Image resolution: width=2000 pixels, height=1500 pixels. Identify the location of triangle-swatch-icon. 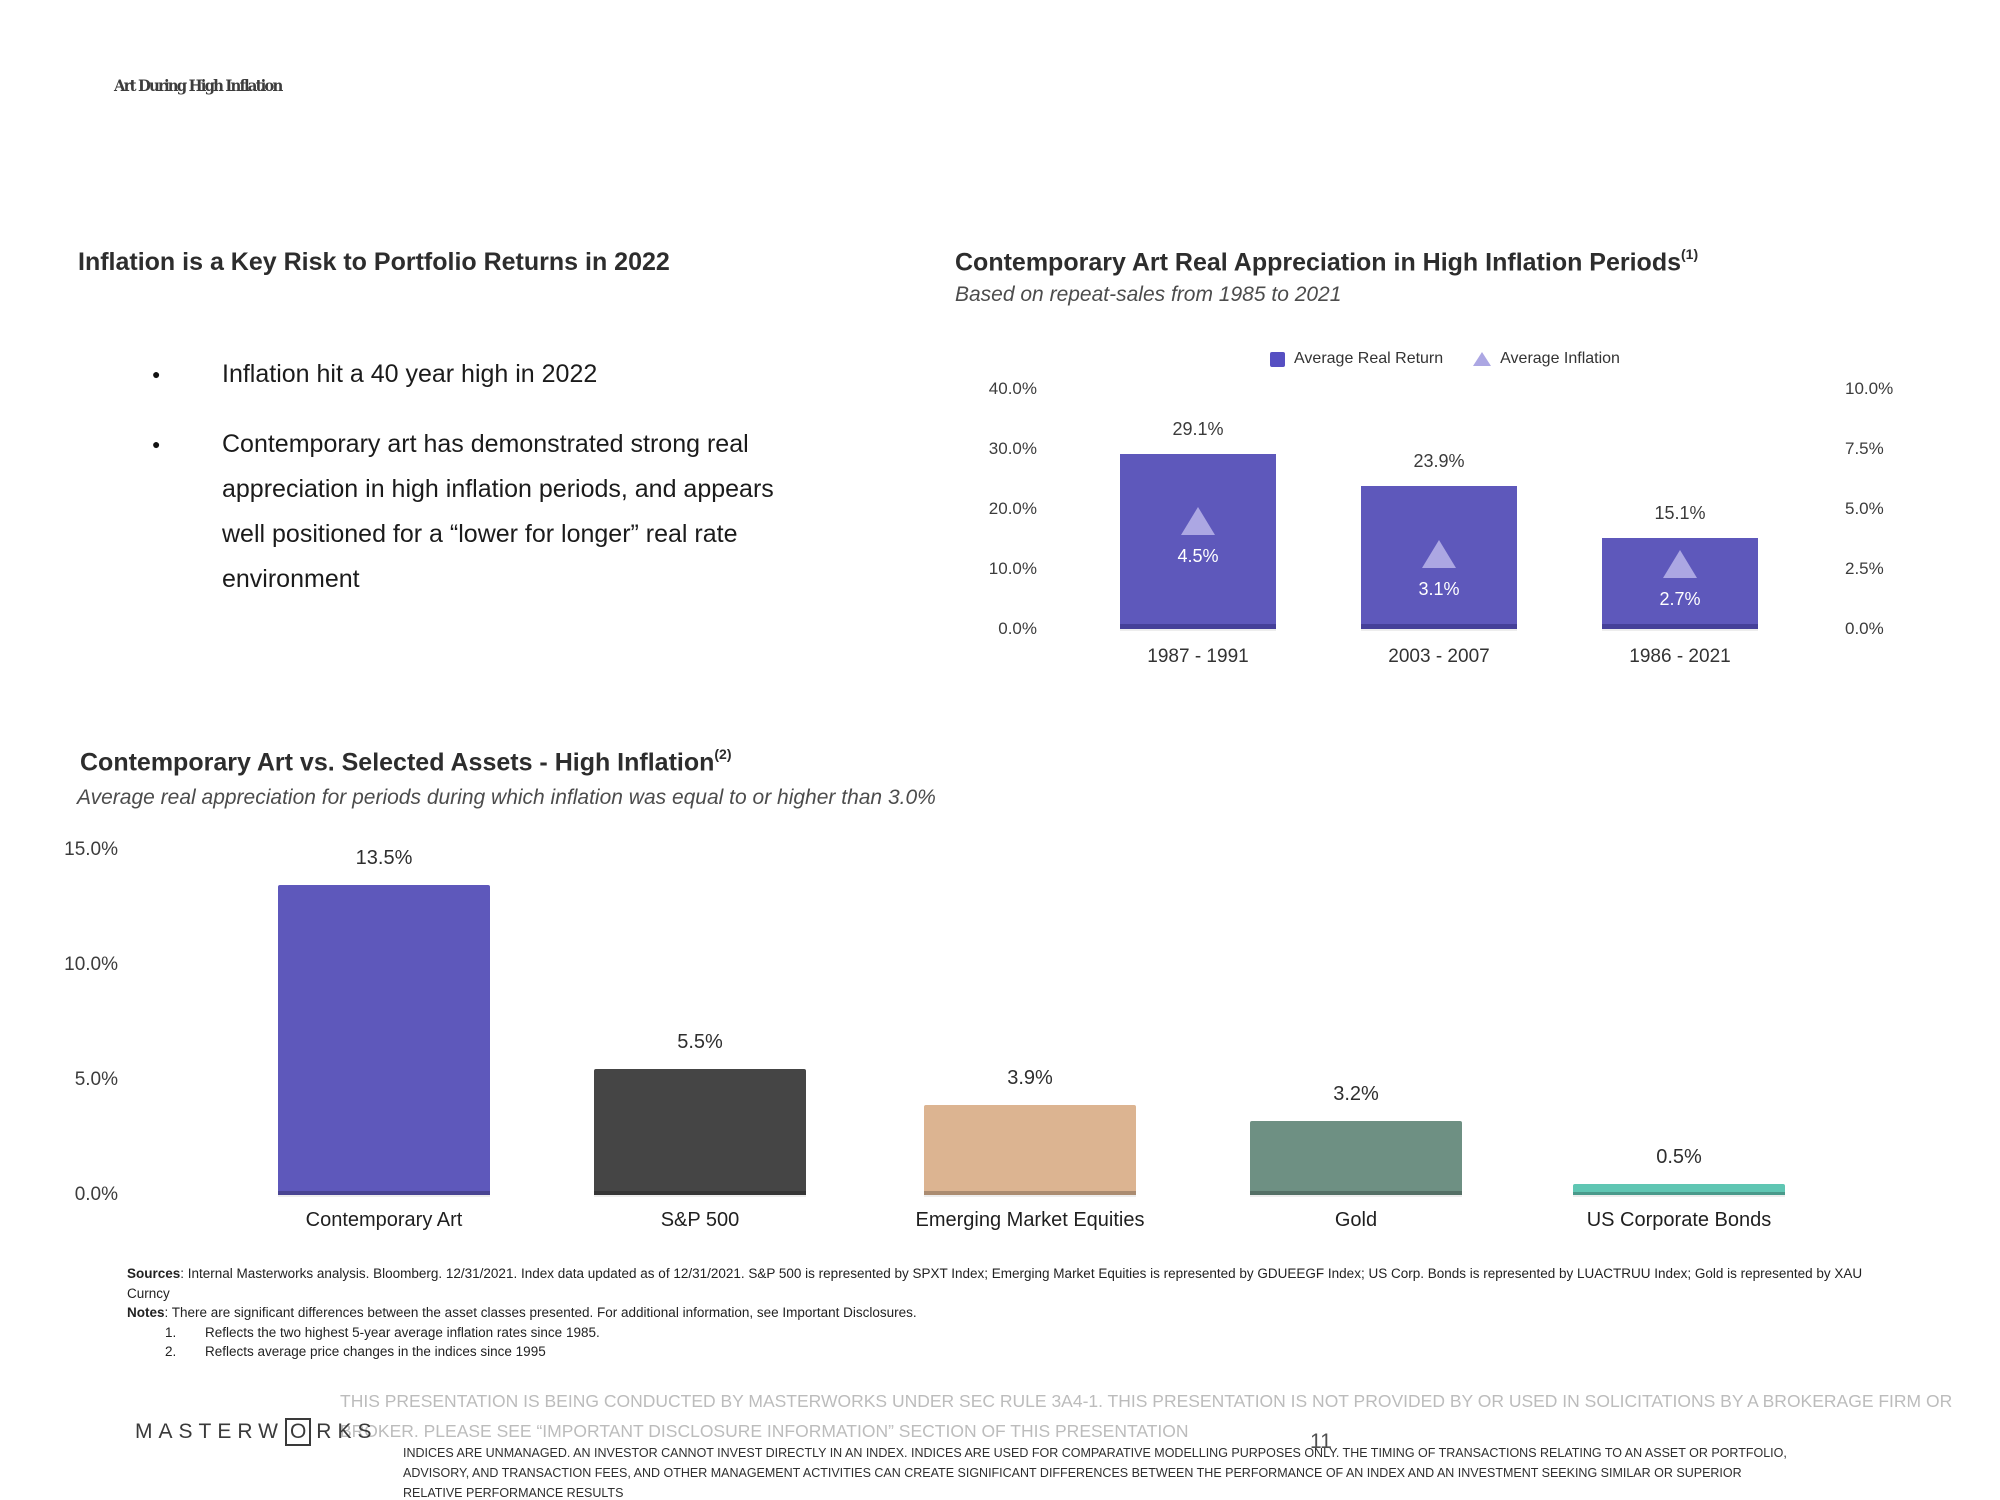
(1482, 359).